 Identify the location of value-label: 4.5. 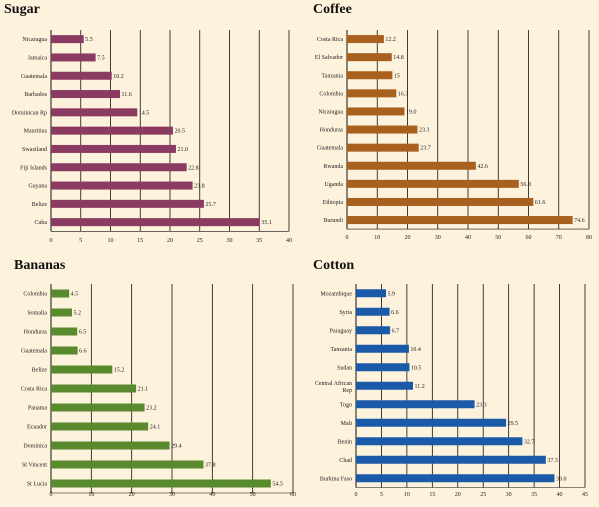
(75, 295).